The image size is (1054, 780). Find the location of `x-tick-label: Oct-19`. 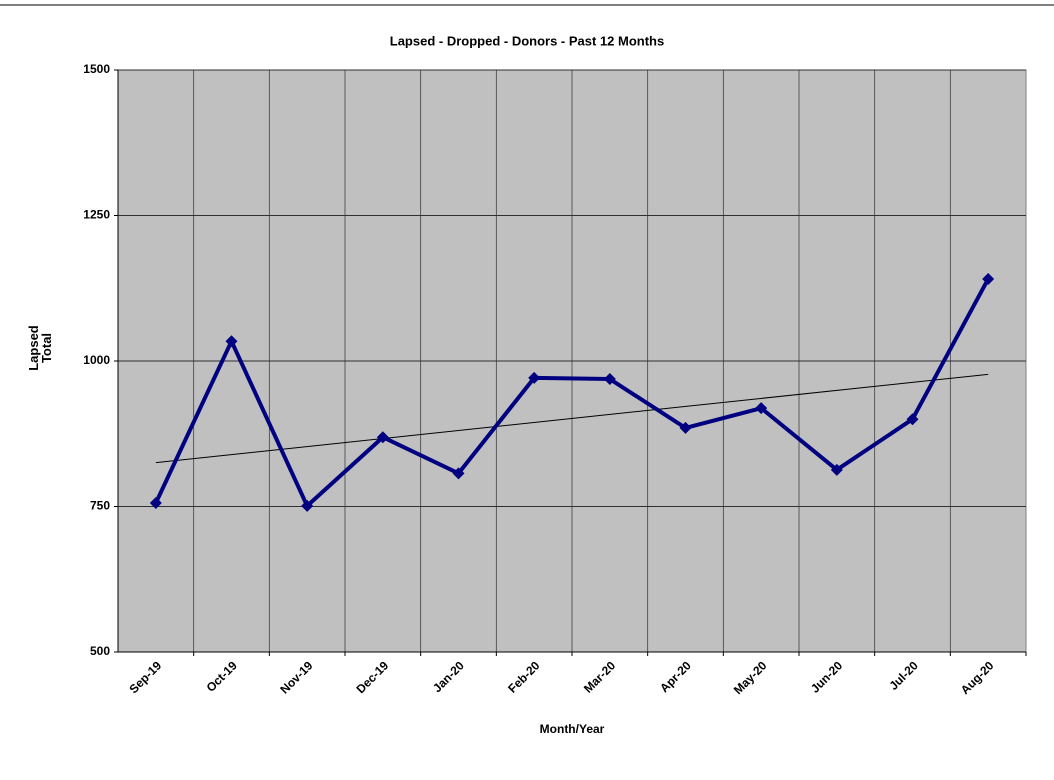

x-tick-label: Oct-19 is located at coordinates (222, 676).